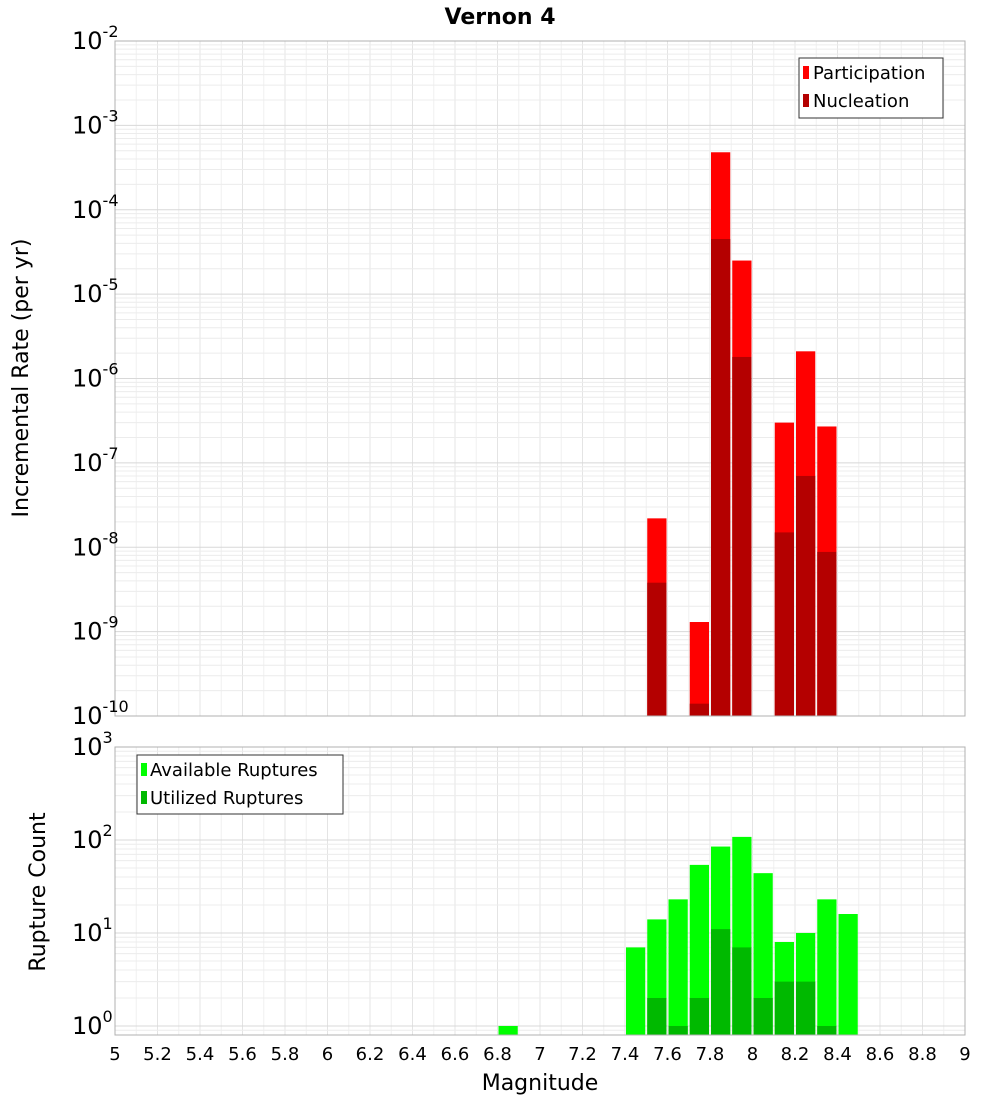  I want to click on x-tick-label: 7.8, so click(710, 1054).